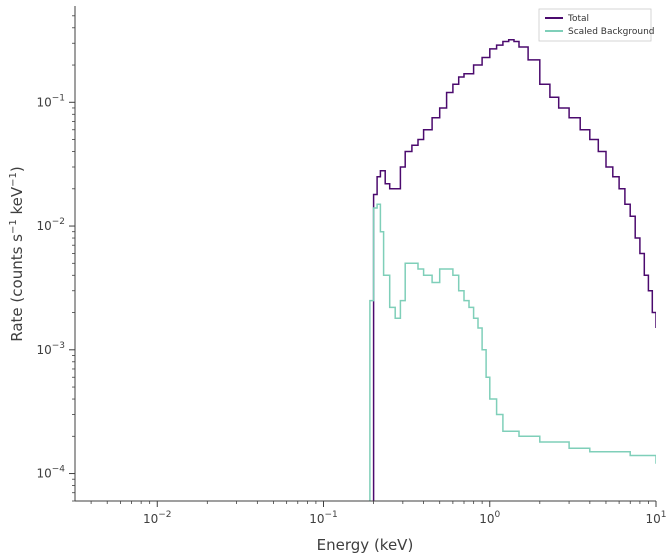  What do you see at coordinates (365, 545) in the screenshot?
I see `x-axis-label: Energy (keV)` at bounding box center [365, 545].